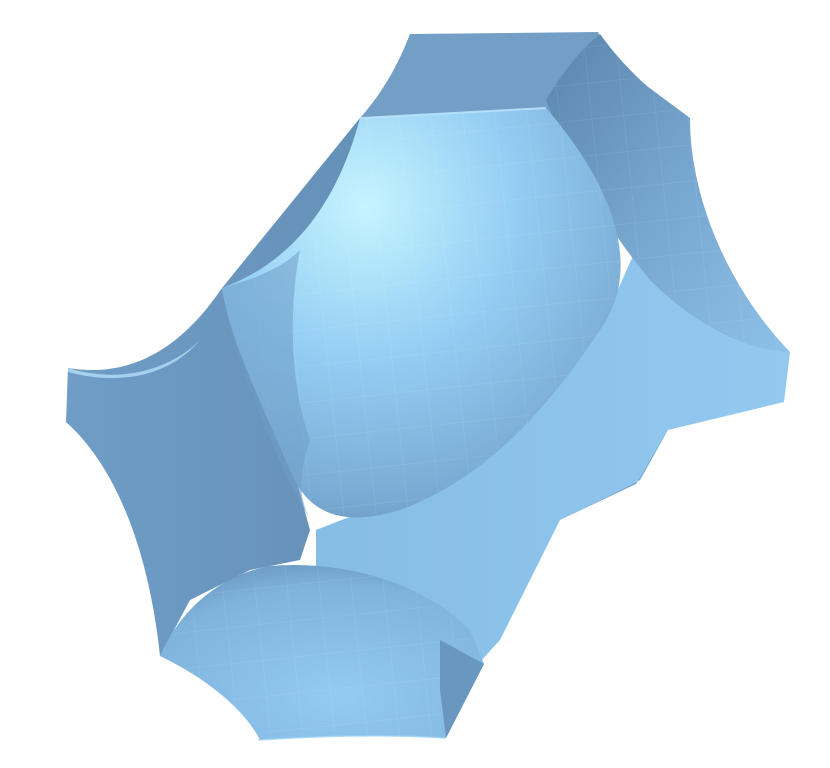 This screenshot has width=830, height=768. I want to click on top-right-corner-facets, so click(668, 193).